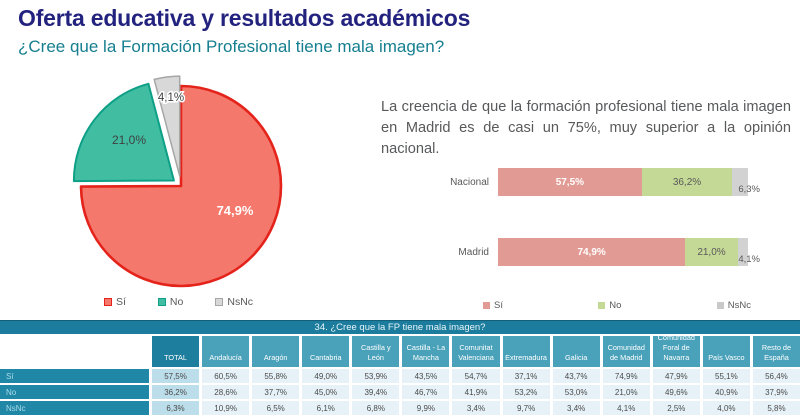 Image resolution: width=800 pixels, height=416 pixels. I want to click on stacked-bar-nacional: 57,5% 36,2% 6,3%, so click(629, 182).